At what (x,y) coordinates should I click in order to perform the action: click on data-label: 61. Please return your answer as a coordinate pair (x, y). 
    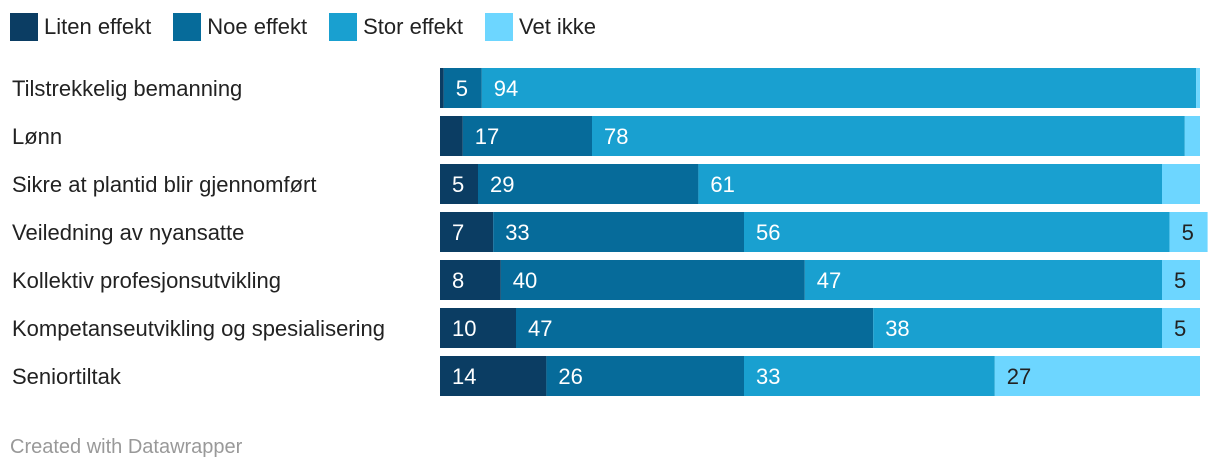
    Looking at the image, I should click on (722, 184).